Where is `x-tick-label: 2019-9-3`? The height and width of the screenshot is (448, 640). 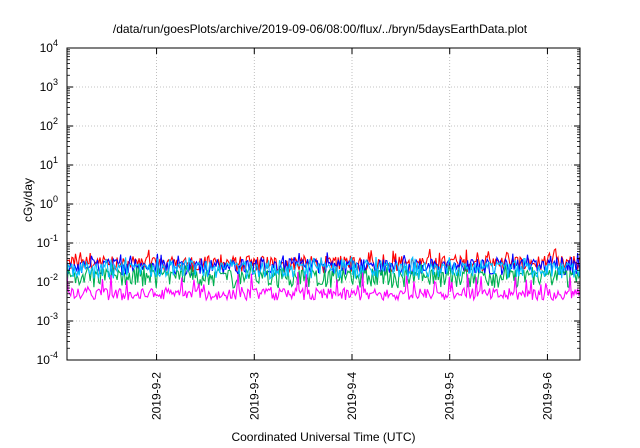
x-tick-label: 2019-9-3 is located at coordinates (254, 396).